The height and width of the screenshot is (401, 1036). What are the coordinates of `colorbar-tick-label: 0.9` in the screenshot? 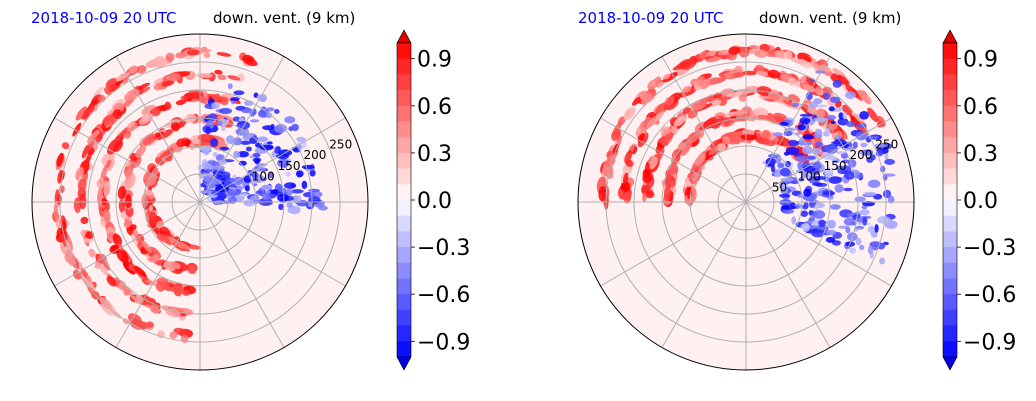 It's located at (980, 60).